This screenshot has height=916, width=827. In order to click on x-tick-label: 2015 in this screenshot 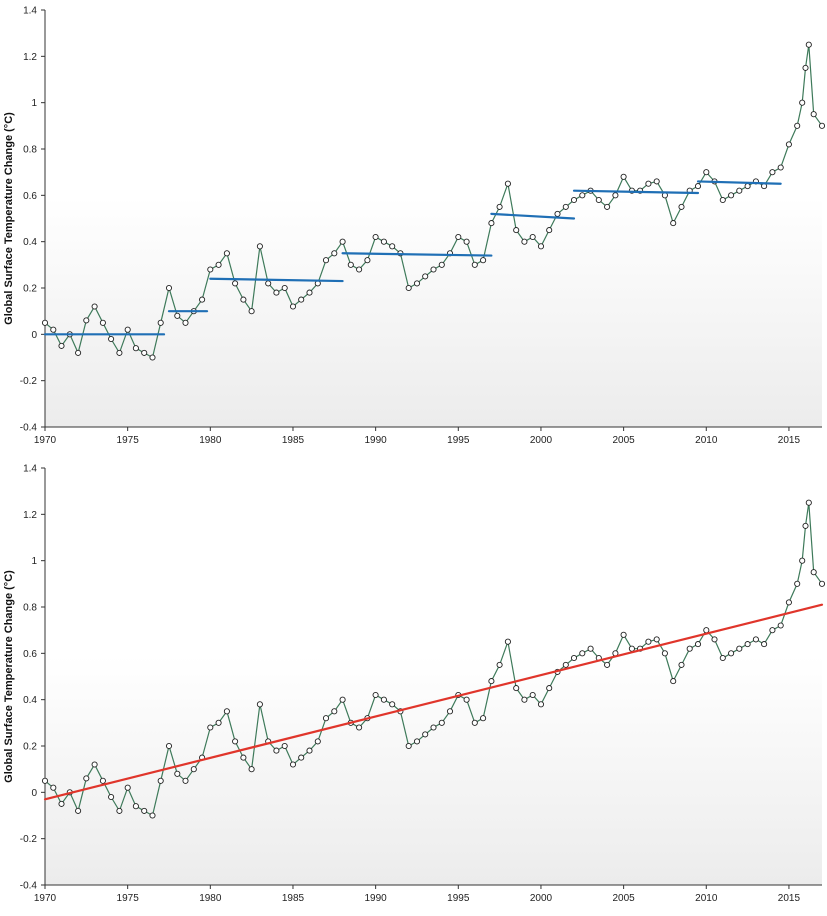, I will do `click(789, 898)`.